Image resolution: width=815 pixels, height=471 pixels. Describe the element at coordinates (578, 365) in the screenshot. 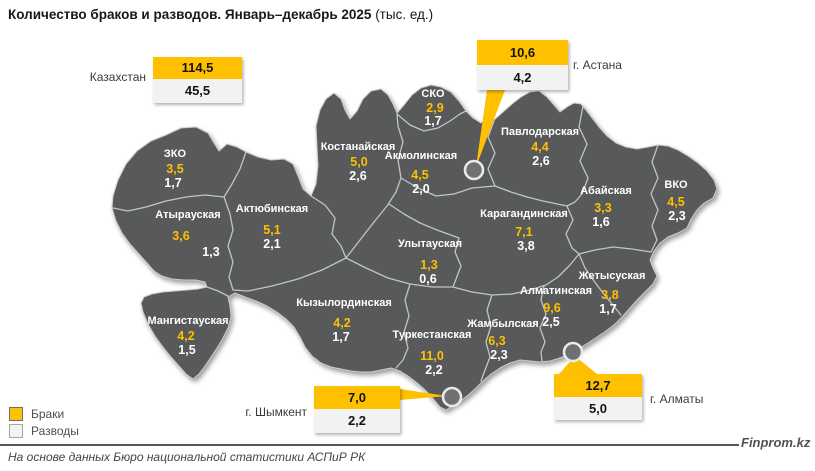

I see `almaty-pointer` at that location.